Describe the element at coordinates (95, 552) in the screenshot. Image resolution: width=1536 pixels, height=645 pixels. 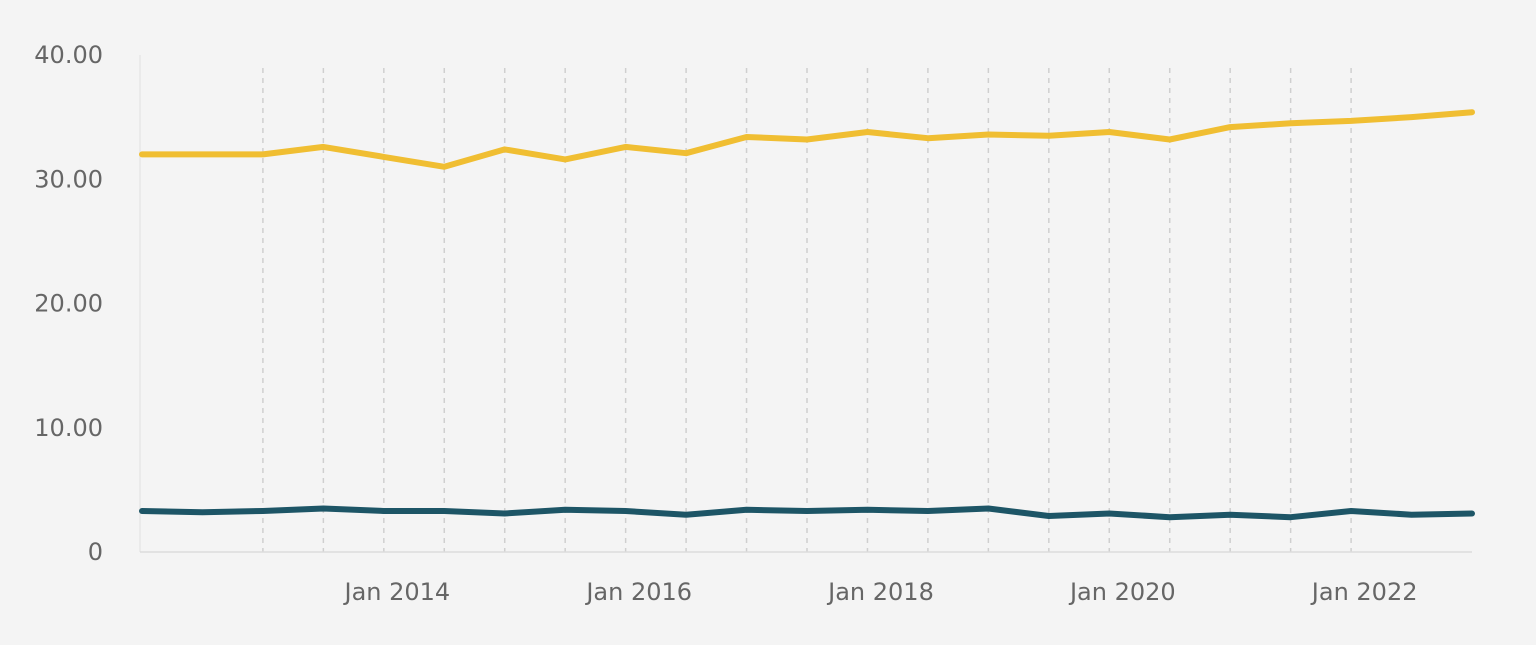
I see `y-tick-label: 0` at that location.